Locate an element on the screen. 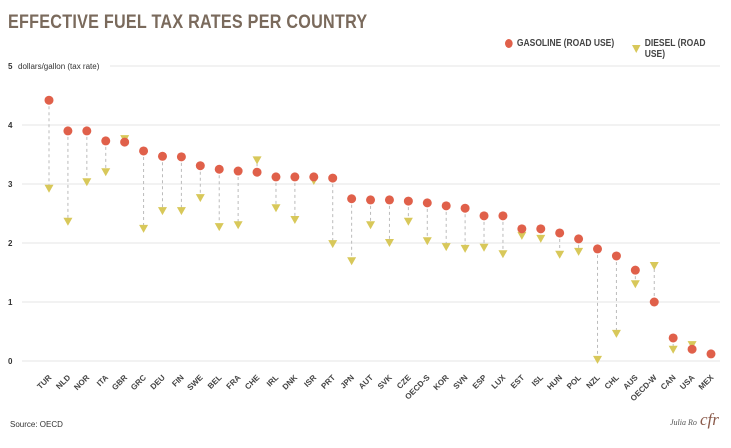 The image size is (731, 448). x-tick-label: AUT is located at coordinates (366, 382).